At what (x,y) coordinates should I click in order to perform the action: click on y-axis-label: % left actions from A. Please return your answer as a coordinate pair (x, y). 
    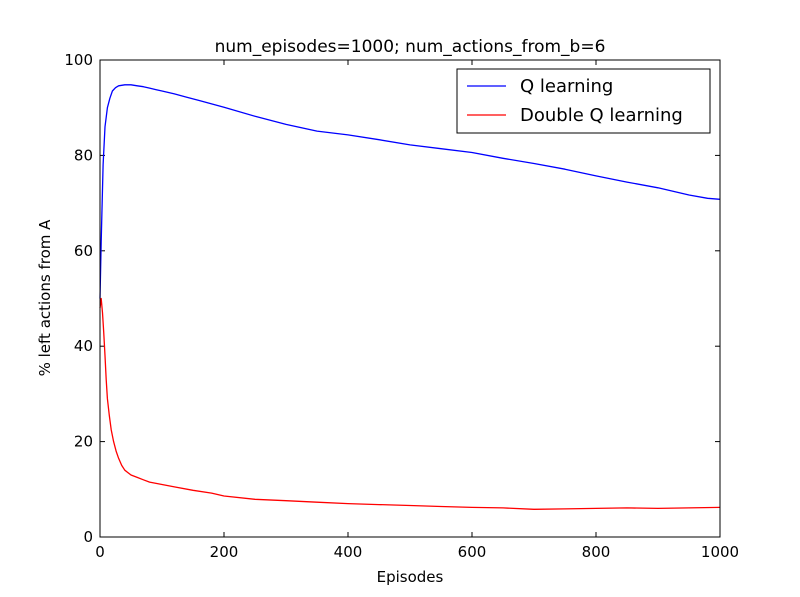
    Looking at the image, I should click on (45, 298).